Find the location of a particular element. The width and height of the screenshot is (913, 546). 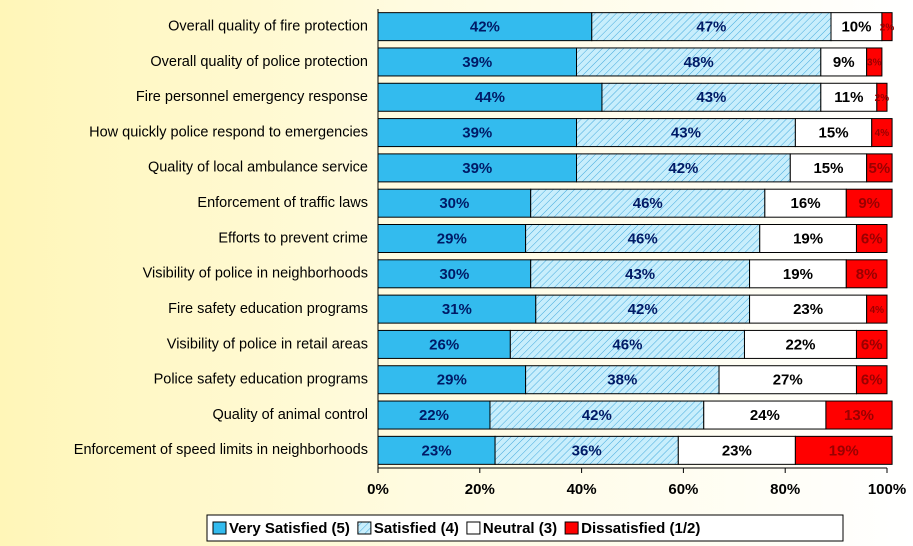

data-label: 5% is located at coordinates (880, 168).